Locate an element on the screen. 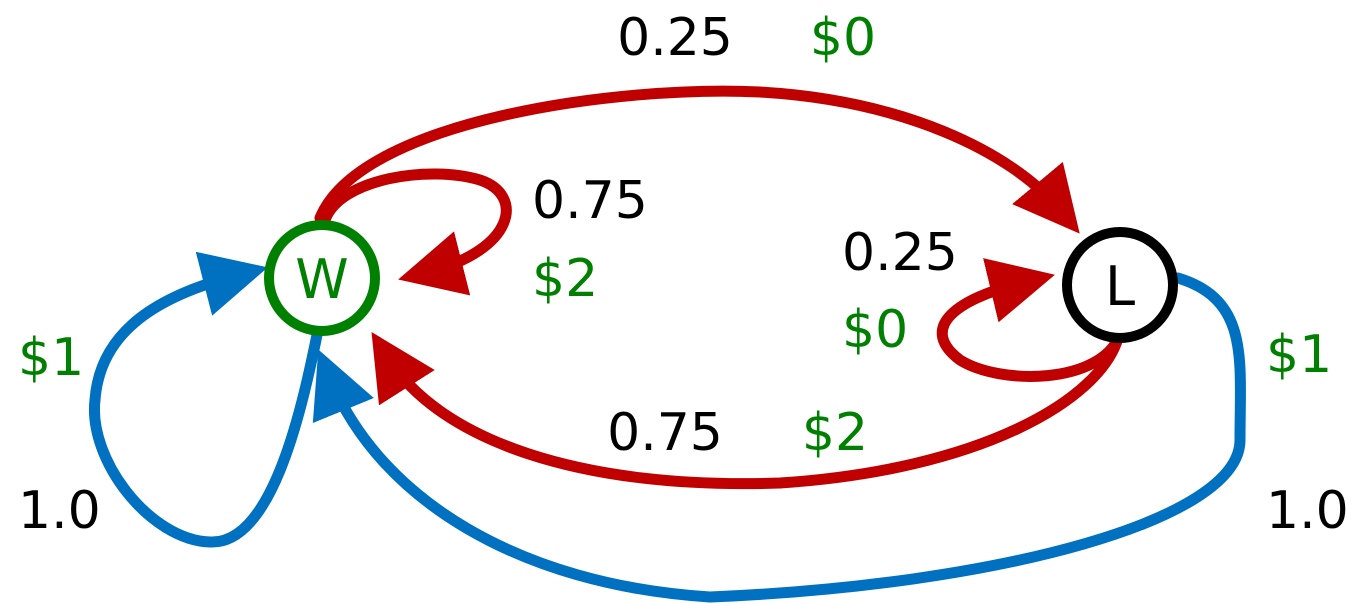  edge-w-self-red-reward: $2 is located at coordinates (565, 279).